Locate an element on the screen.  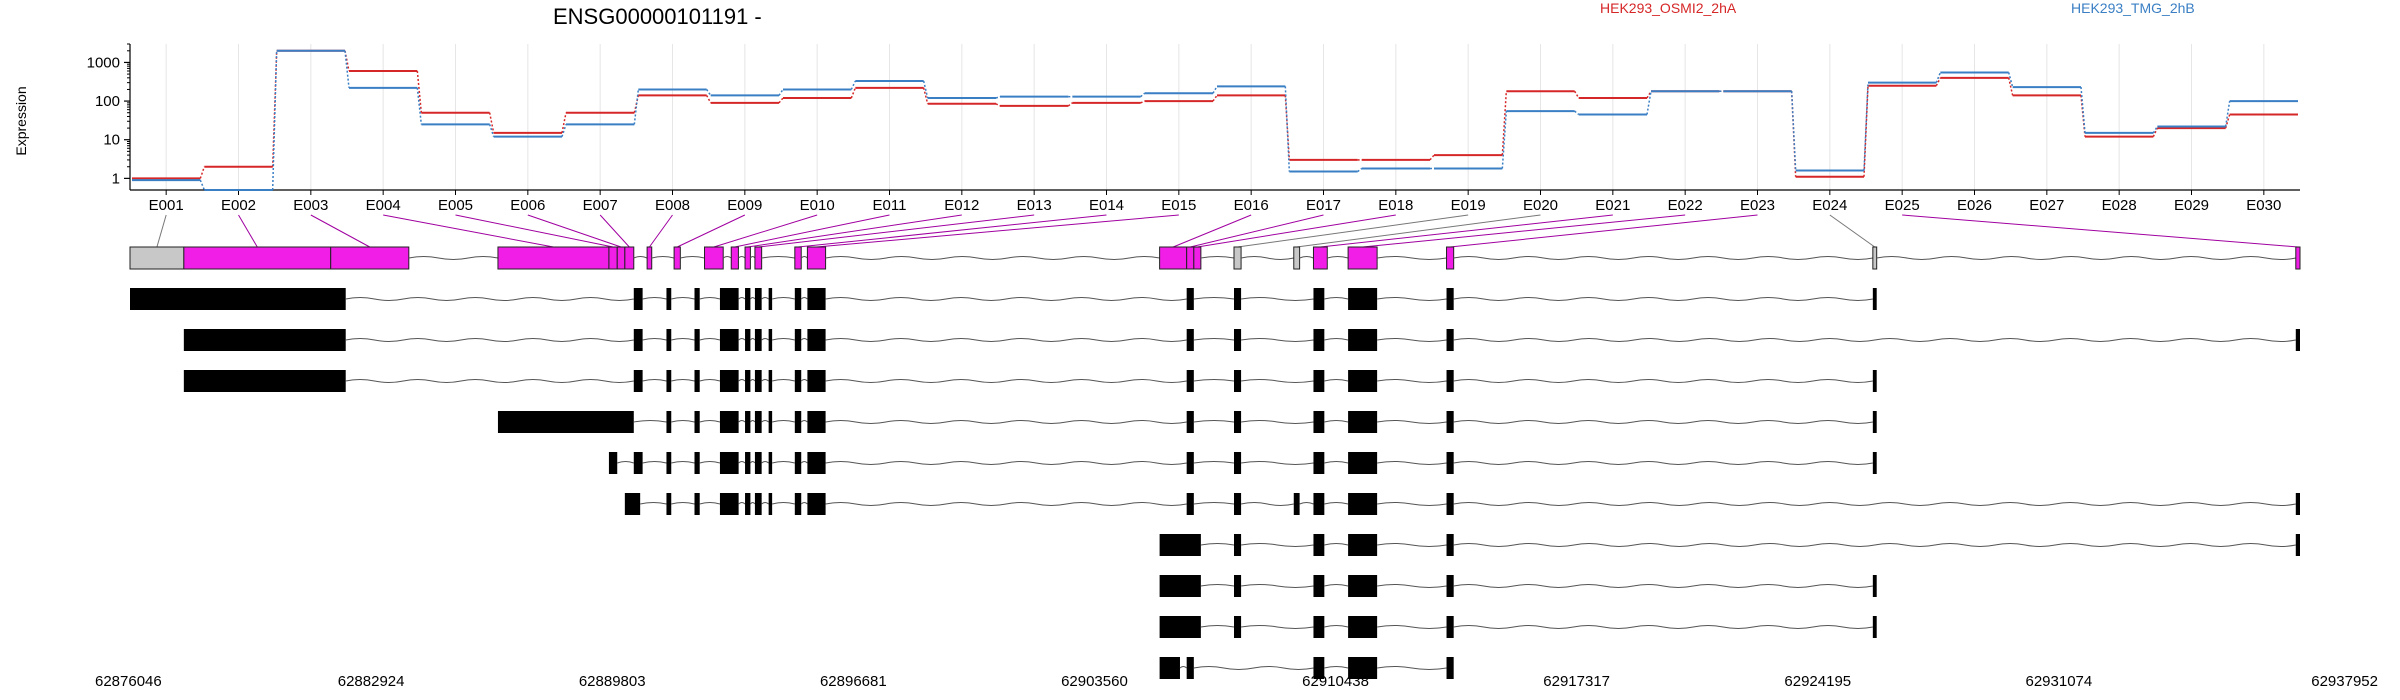
x-tick-label-e004: E004 is located at coordinates (383, 205).